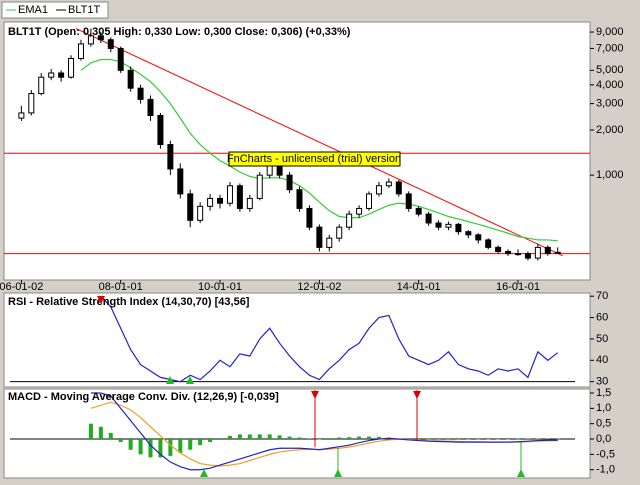 Image resolution: width=640 pixels, height=485 pixels. What do you see at coordinates (602, 360) in the screenshot?
I see `y-tick-label: 40` at bounding box center [602, 360].